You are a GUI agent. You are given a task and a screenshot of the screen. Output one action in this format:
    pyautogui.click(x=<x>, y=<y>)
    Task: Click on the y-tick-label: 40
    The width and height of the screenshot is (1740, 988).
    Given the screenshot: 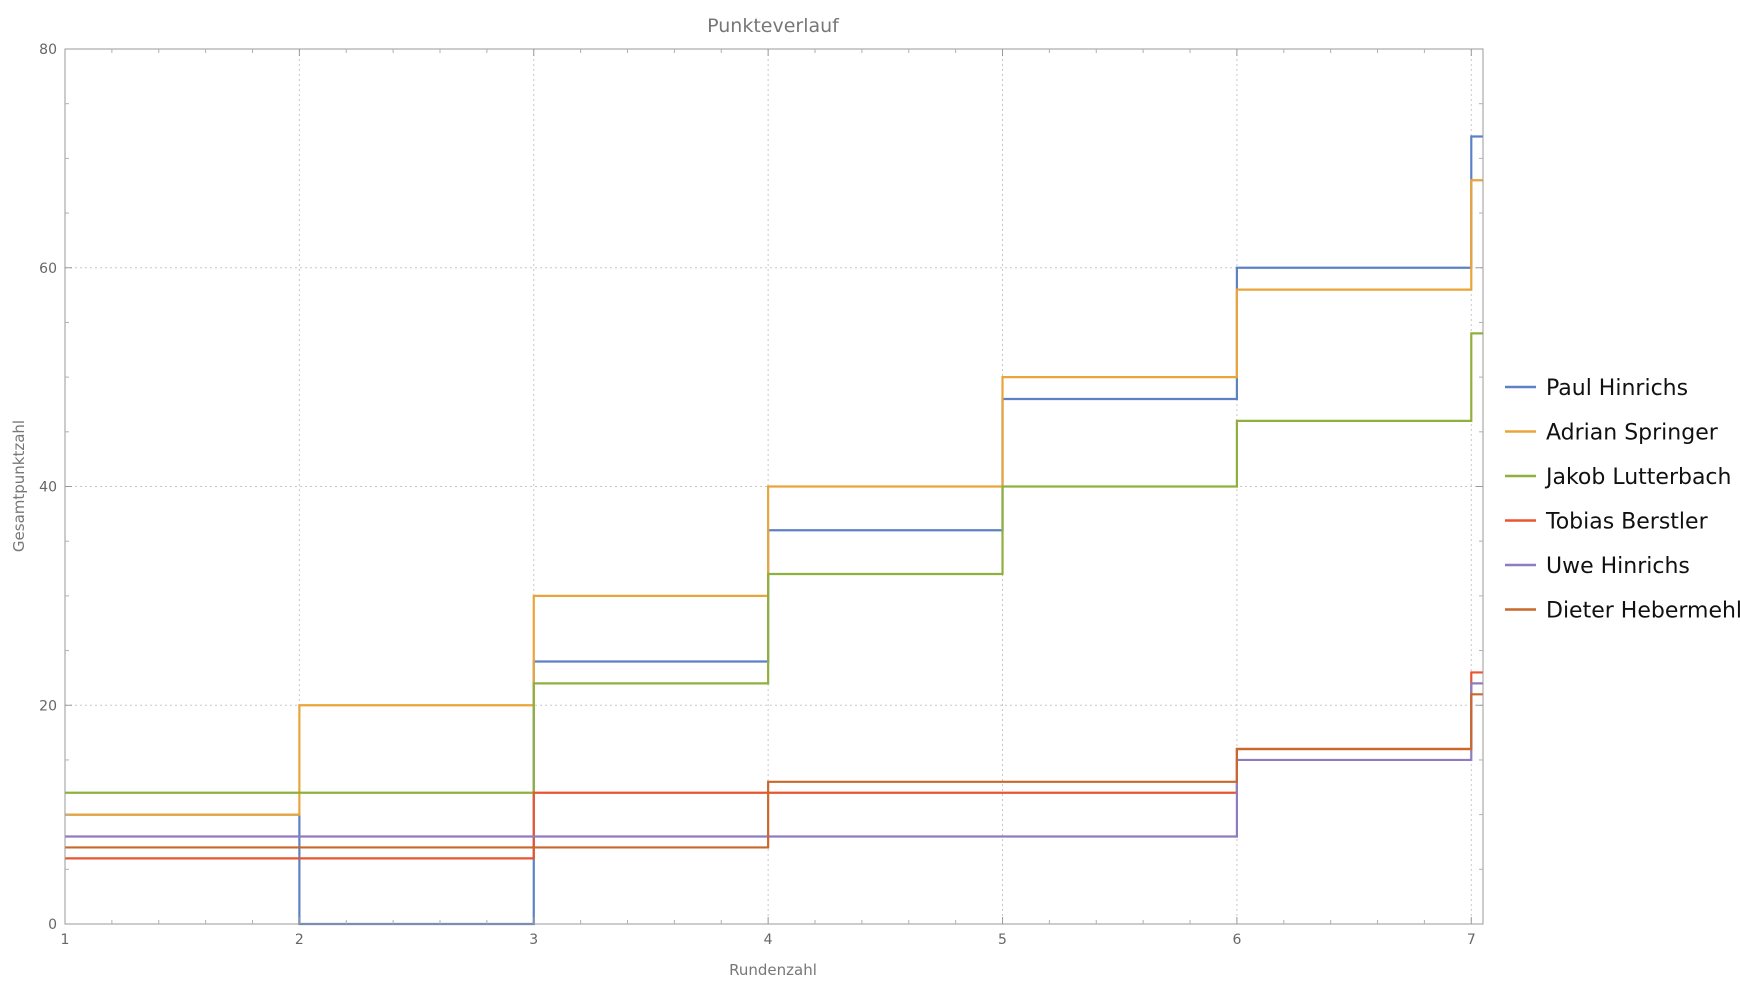 What is the action you would take?
    pyautogui.click(x=48, y=488)
    